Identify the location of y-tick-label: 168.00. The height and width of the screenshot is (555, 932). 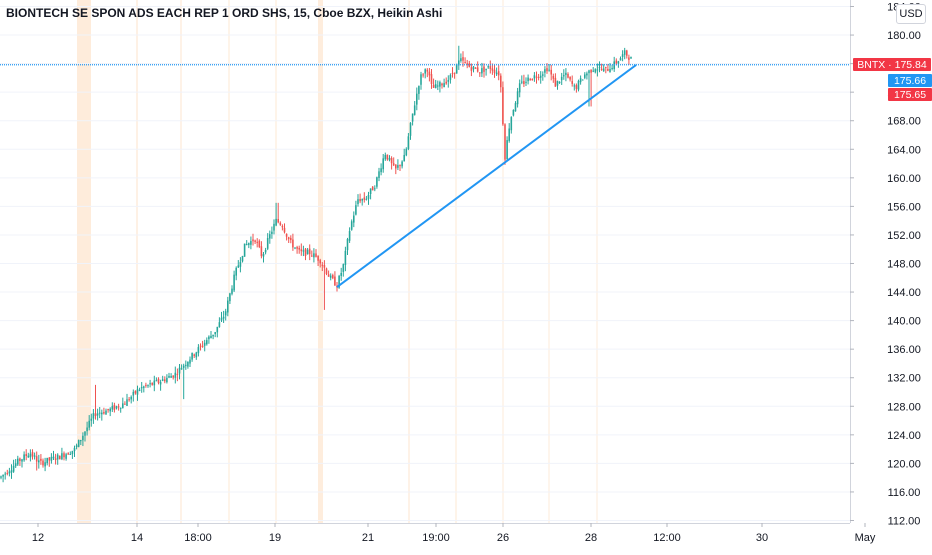
(904, 122).